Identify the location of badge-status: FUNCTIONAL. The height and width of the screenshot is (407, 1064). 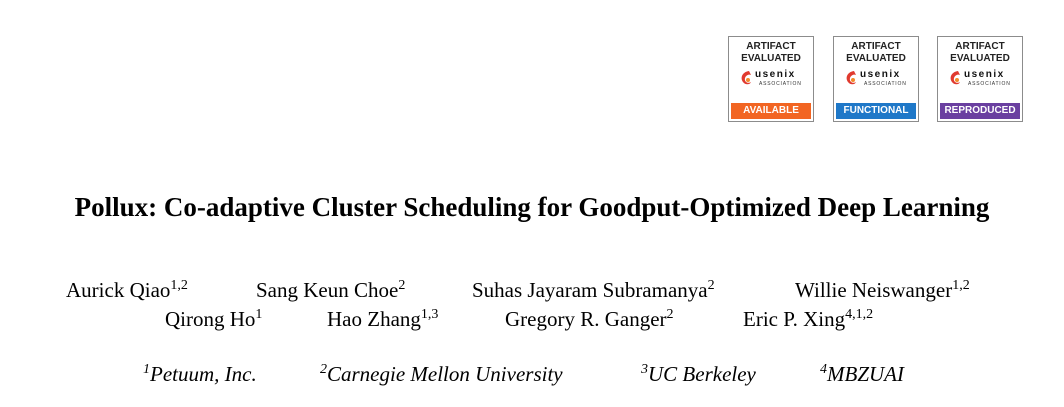
(876, 111).